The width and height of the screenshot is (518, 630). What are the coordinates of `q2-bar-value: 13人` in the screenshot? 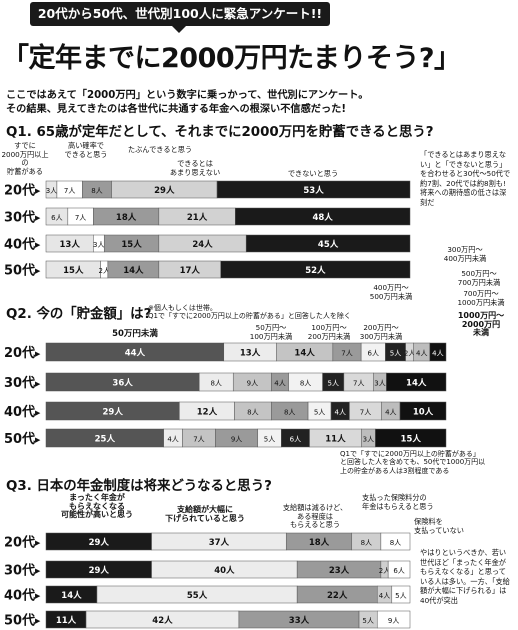 It's located at (250, 353).